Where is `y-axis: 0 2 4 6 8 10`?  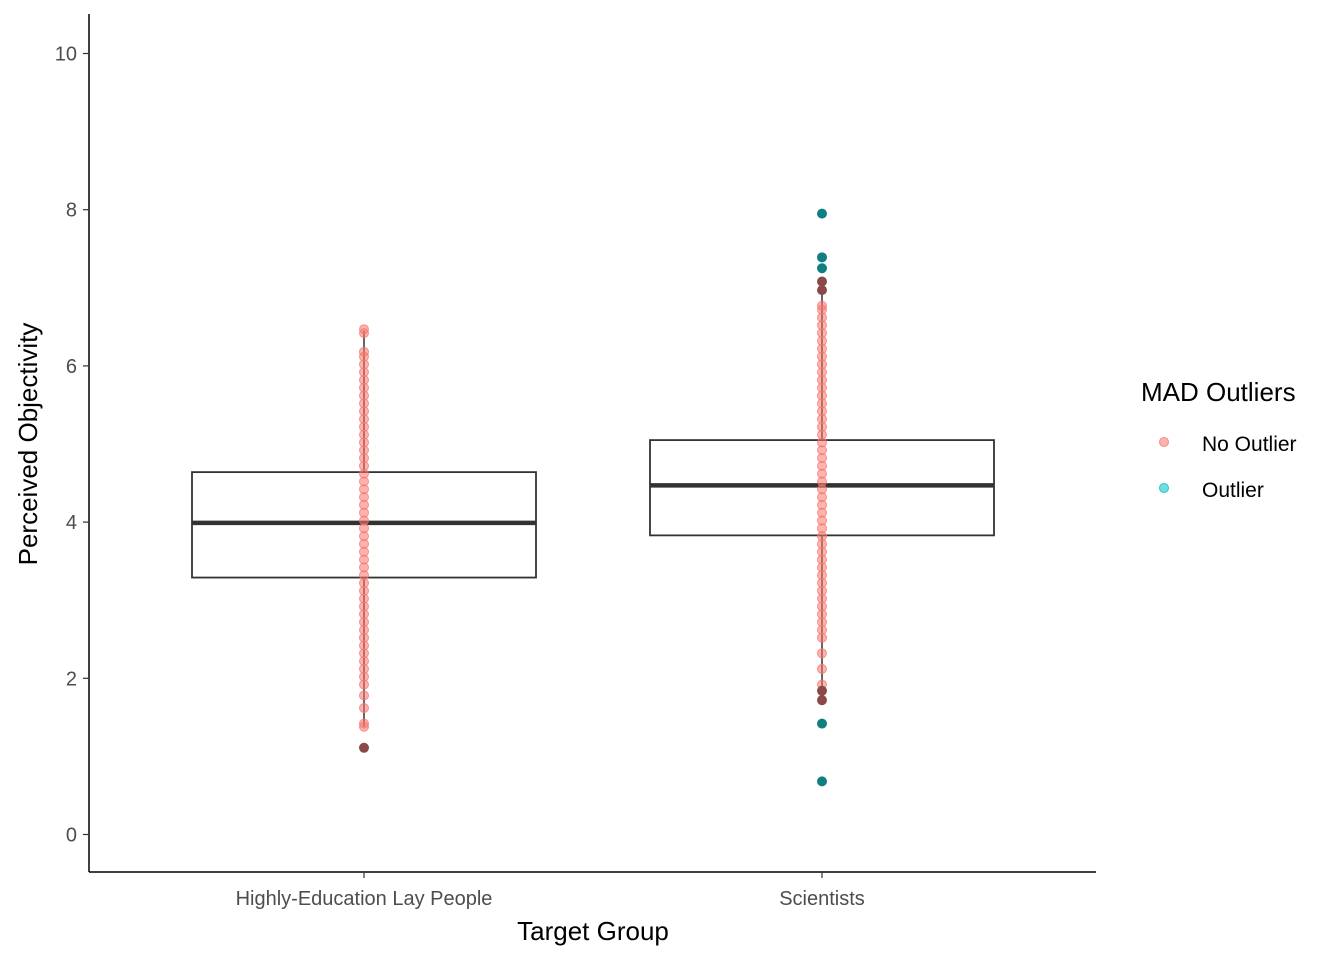 y-axis: 0 2 4 6 8 10 is located at coordinates (72, 443).